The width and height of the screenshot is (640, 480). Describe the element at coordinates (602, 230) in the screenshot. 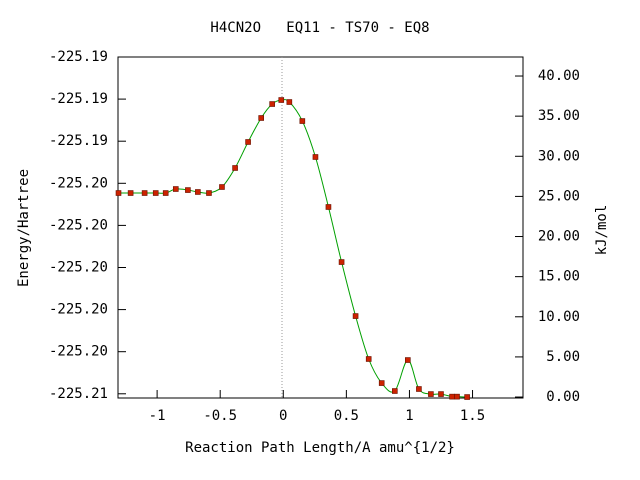

I see `y2-axis-label: kJ/mol` at that location.